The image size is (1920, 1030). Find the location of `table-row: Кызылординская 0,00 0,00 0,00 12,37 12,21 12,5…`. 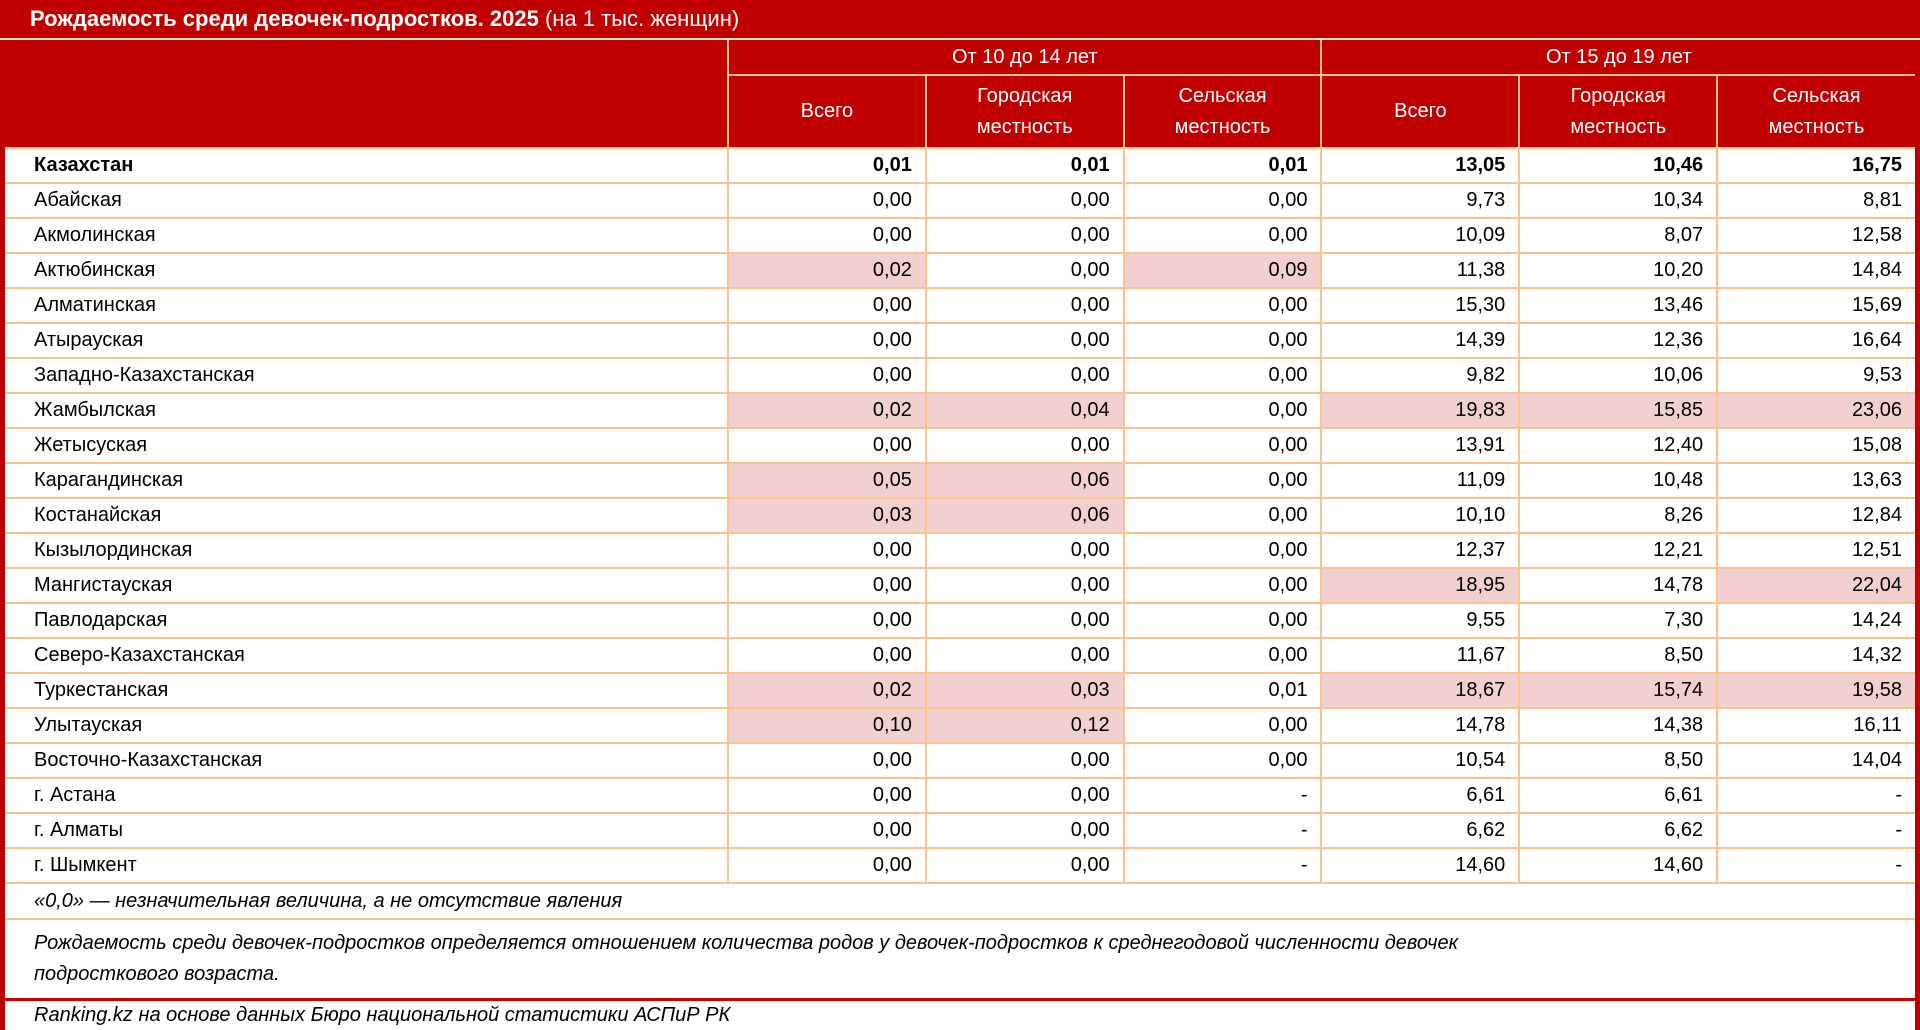

table-row: Кызылординская 0,00 0,00 0,00 12,37 12,21 12,5… is located at coordinates (960, 550).